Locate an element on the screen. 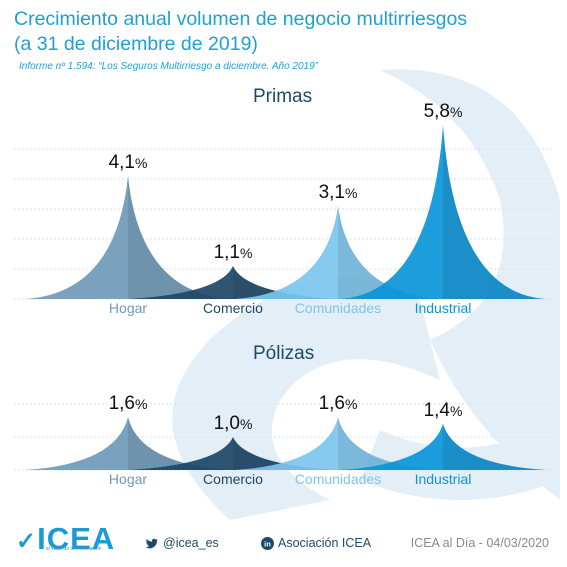  data-label-comunidades: 1,6% is located at coordinates (338, 403).